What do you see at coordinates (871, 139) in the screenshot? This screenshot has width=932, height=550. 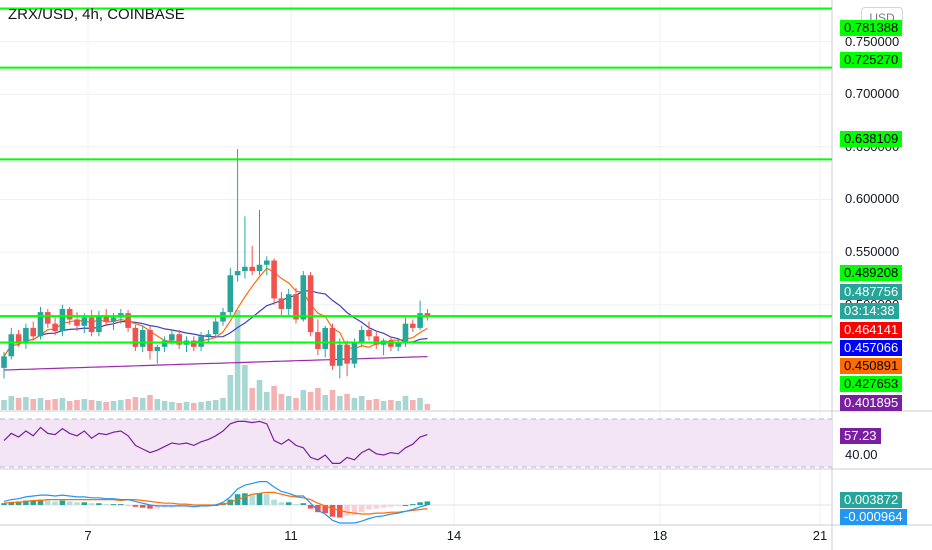 I see `price-tag: 0.638109` at bounding box center [871, 139].